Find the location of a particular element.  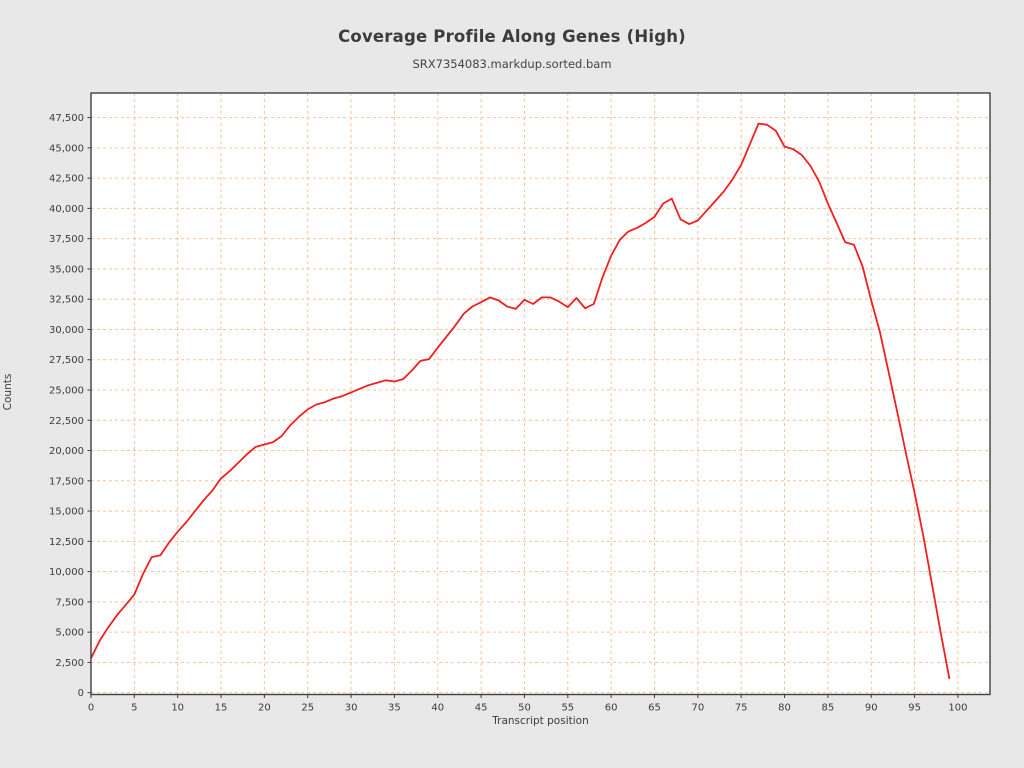

x-tick-label: 55 is located at coordinates (567, 708).